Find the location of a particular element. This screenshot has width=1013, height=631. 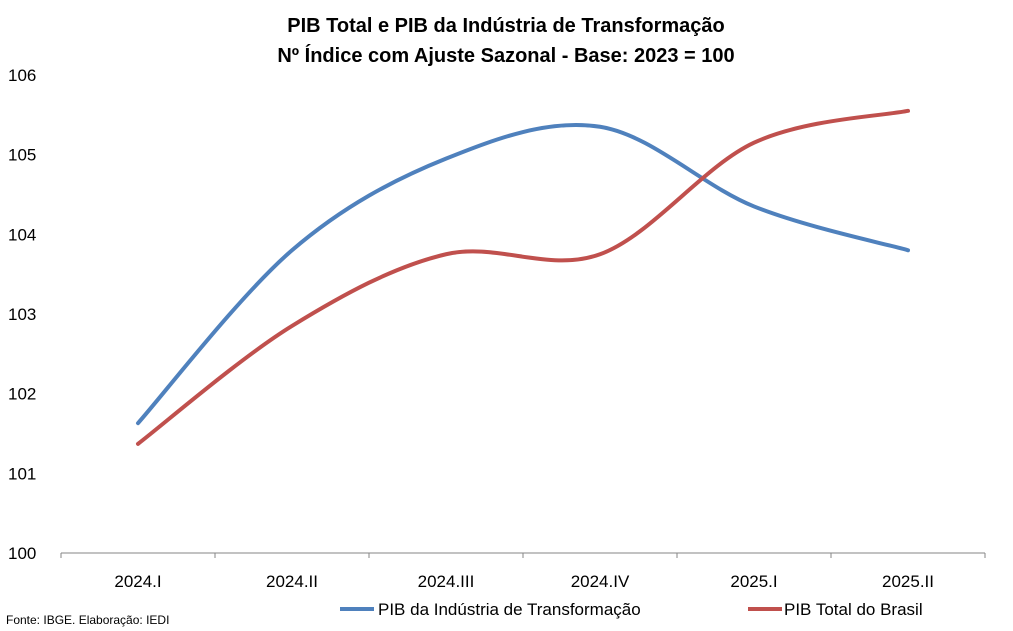

y-tick-label: 104 is located at coordinates (22, 234).